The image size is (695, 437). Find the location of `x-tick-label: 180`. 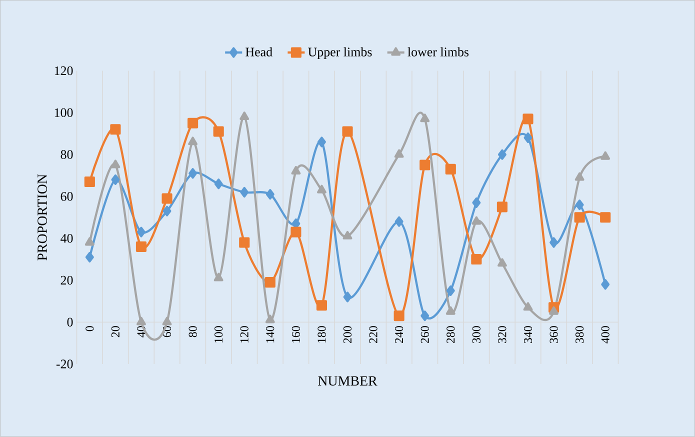

x-tick-label: 180 is located at coordinates (322, 334).